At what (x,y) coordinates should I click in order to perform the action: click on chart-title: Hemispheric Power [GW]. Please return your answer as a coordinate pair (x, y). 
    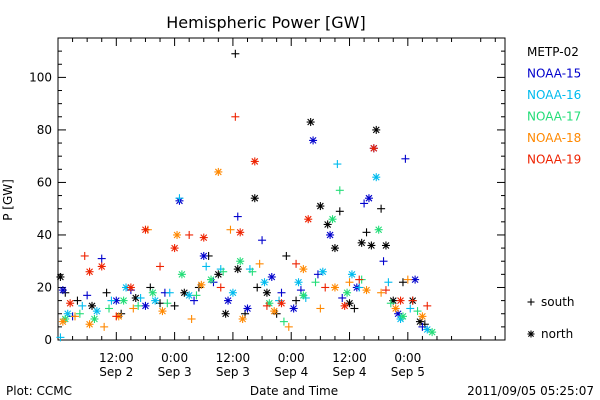
    Looking at the image, I should click on (265, 22).